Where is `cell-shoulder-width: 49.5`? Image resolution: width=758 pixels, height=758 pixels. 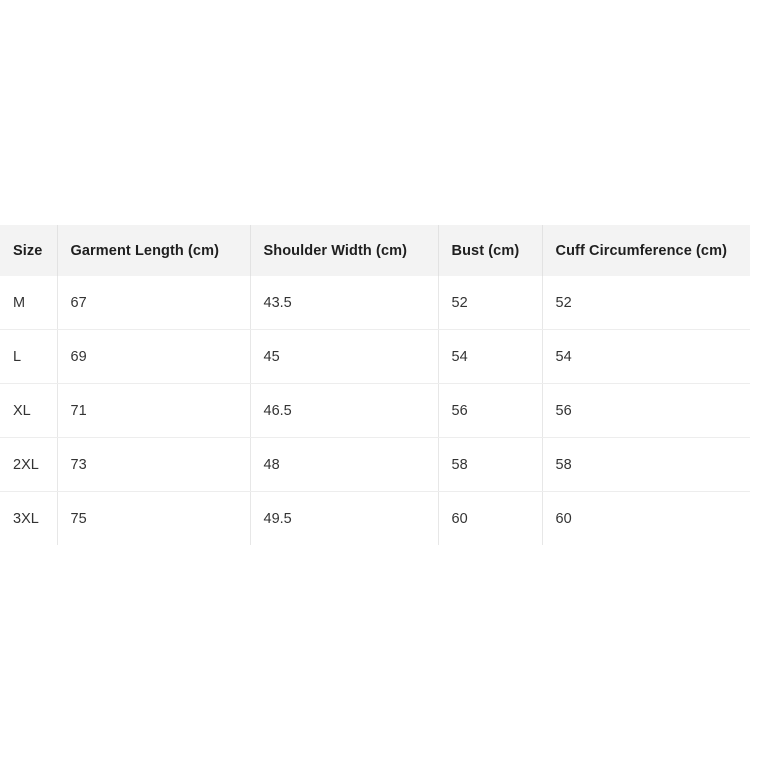
cell-shoulder-width: 49.5 is located at coordinates (344, 518).